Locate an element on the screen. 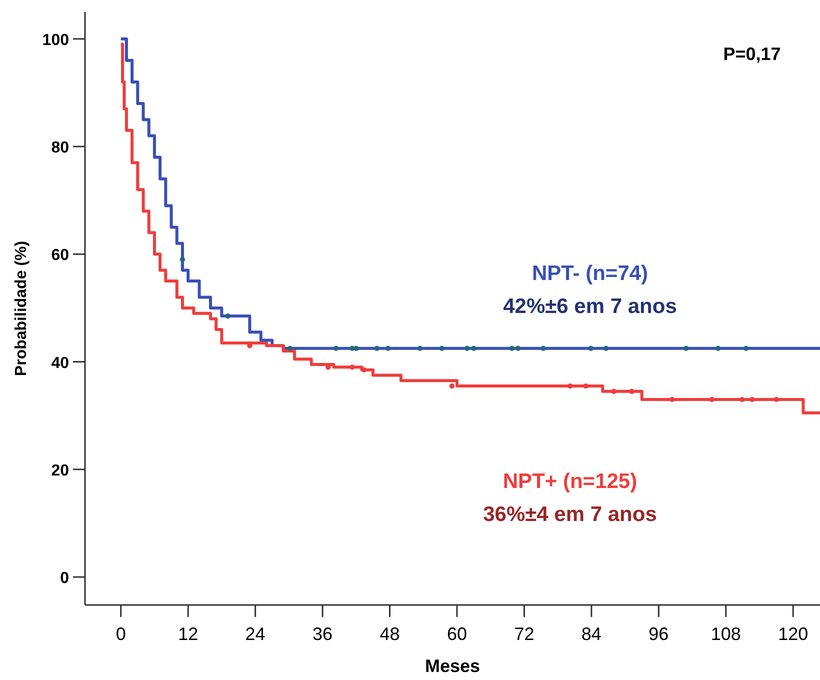  annotation: 36%±4 em 7 anos is located at coordinates (570, 514).